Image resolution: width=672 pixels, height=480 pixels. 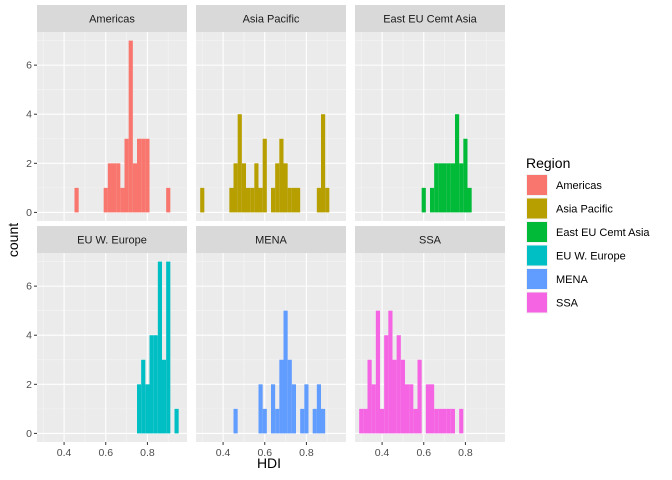 What do you see at coordinates (567, 304) in the screenshot?
I see `legend-label: SSA` at bounding box center [567, 304].